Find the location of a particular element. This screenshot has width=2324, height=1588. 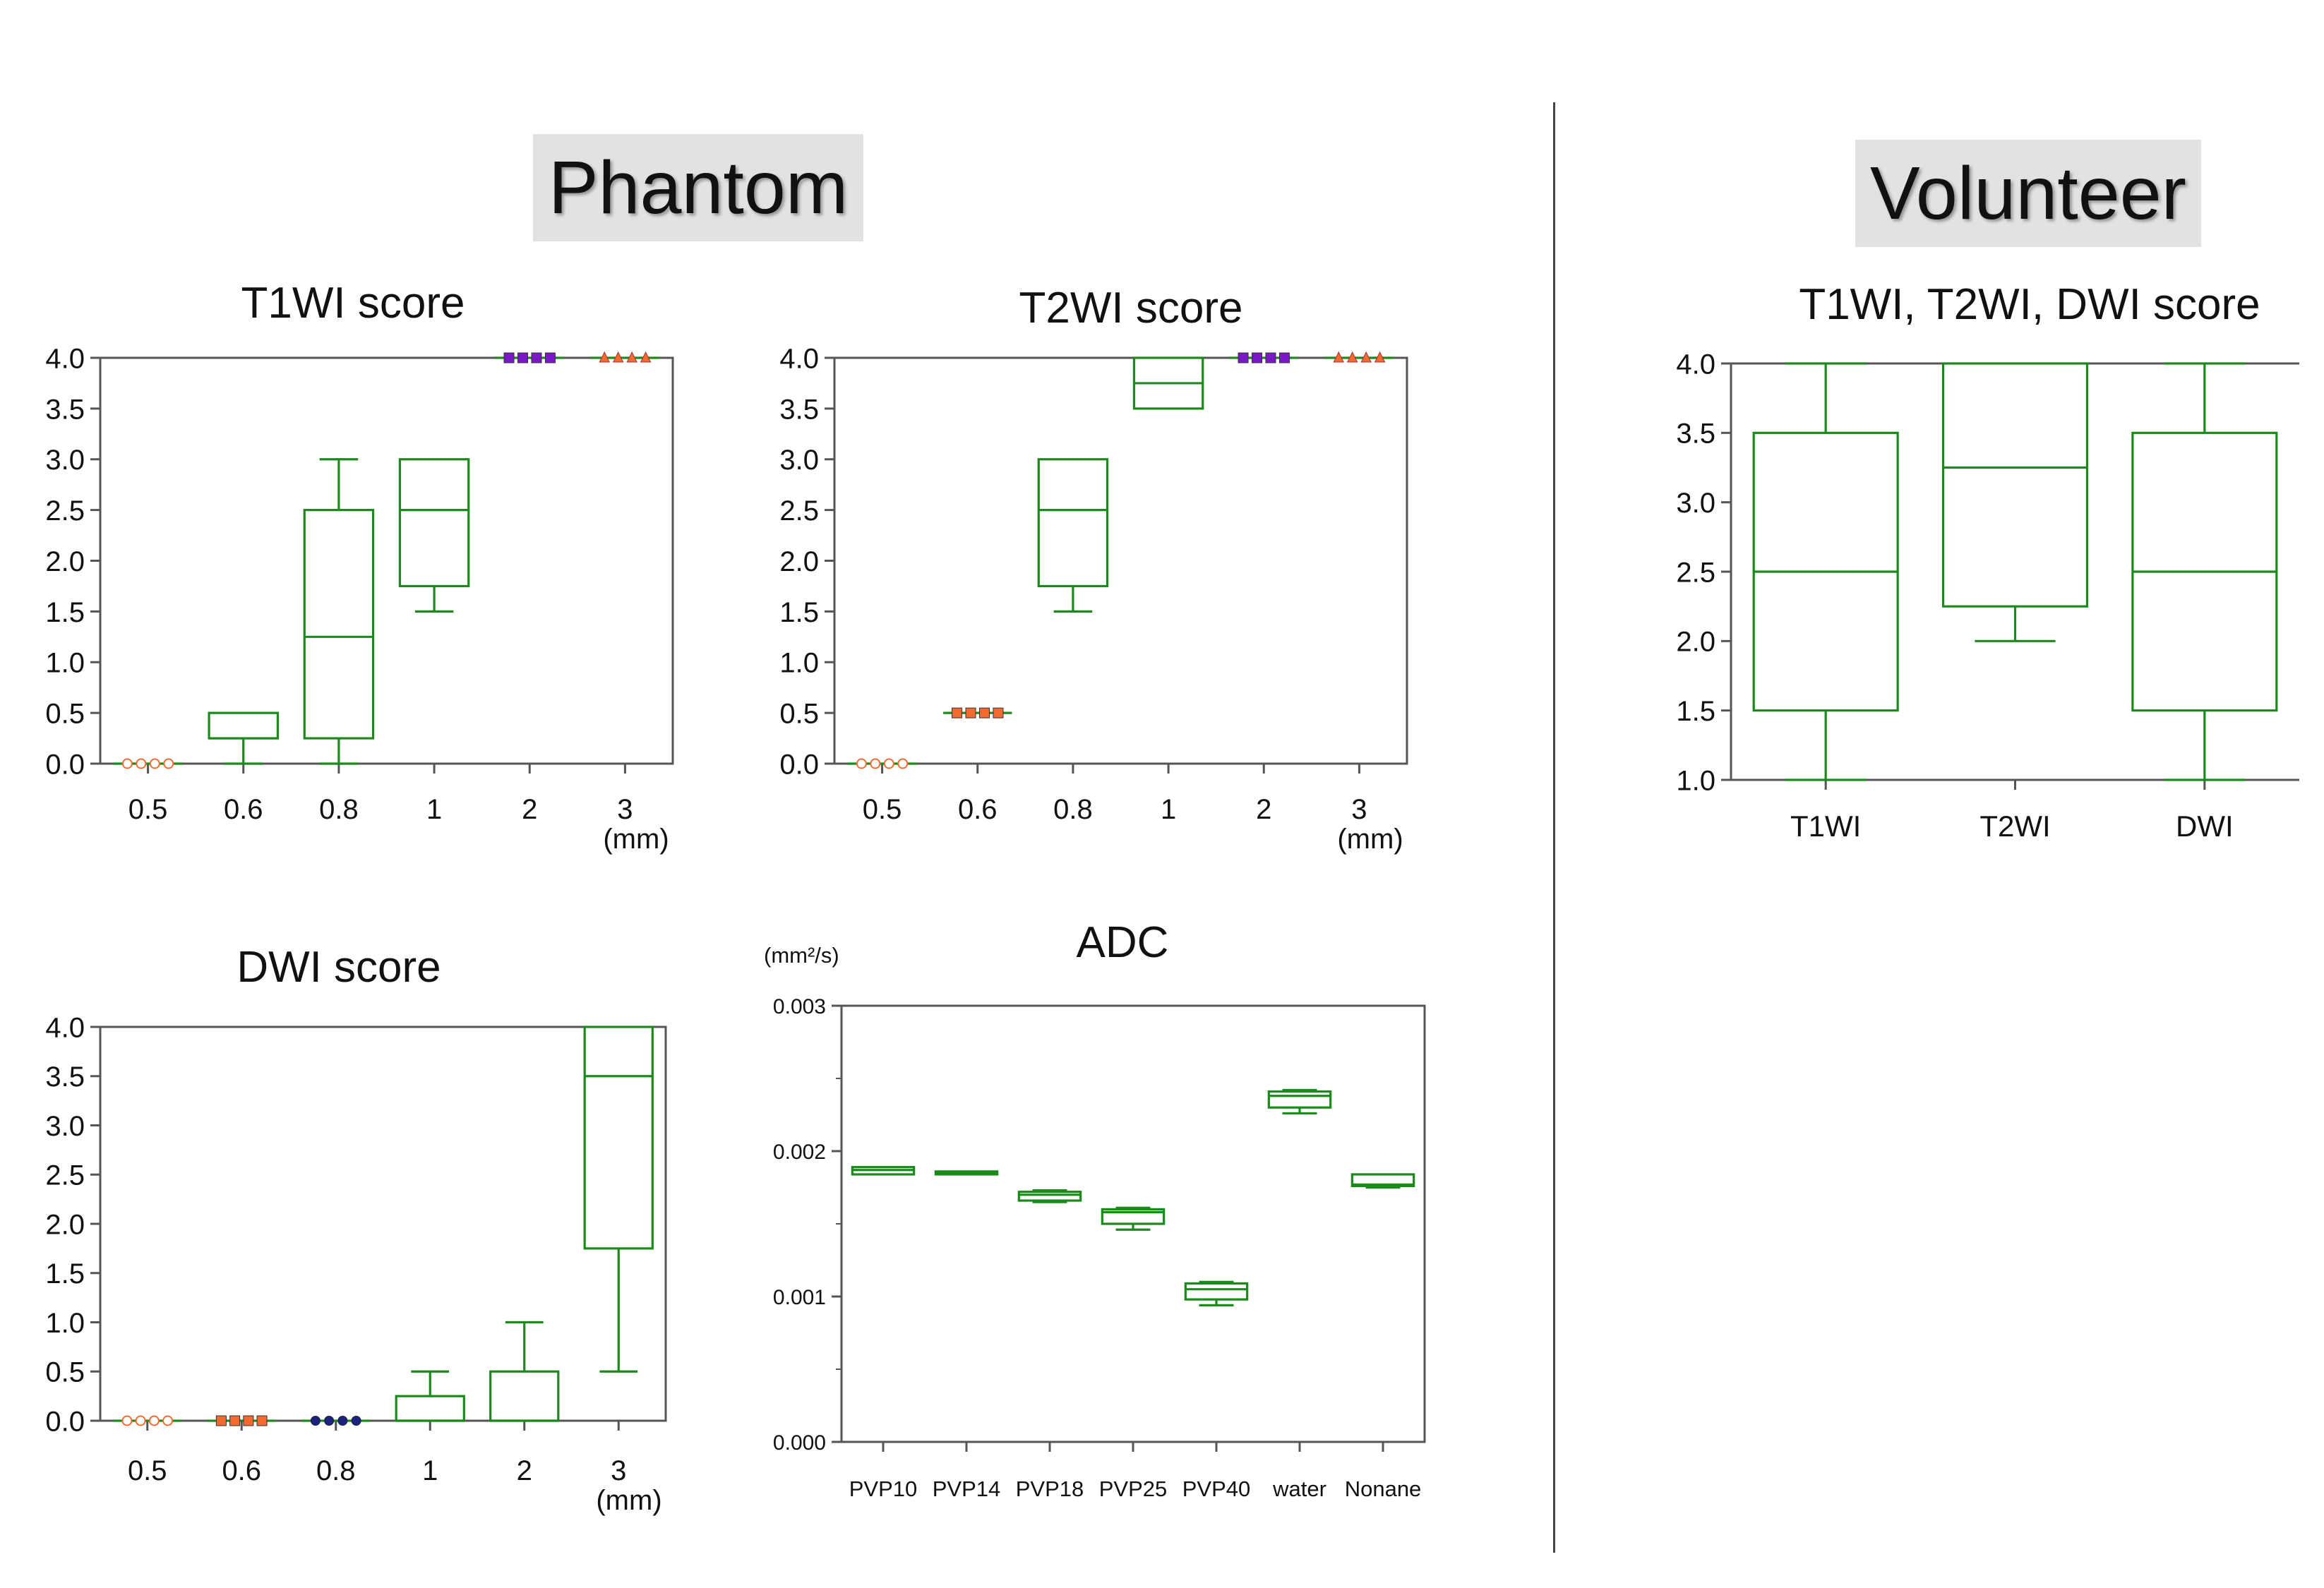

y-tick-label: 0.001 is located at coordinates (799, 1297).